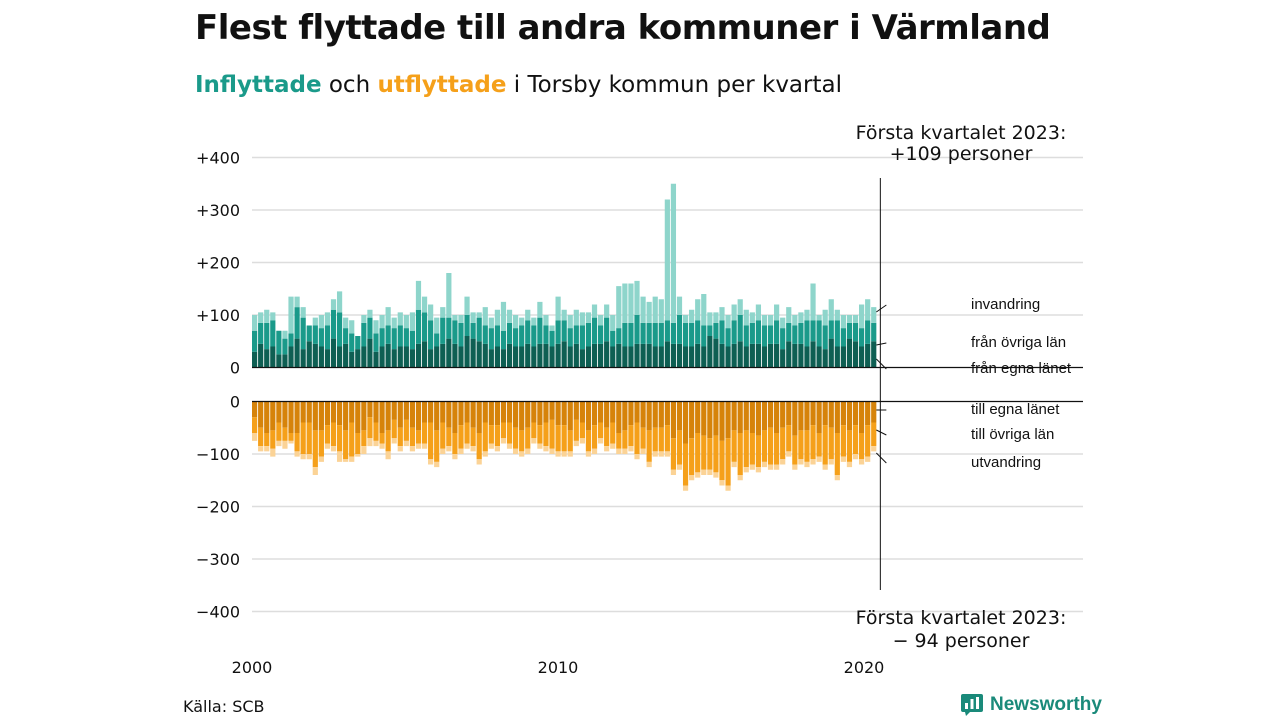  I want to click on y-tick-label-bottom: 0, so click(235, 402).